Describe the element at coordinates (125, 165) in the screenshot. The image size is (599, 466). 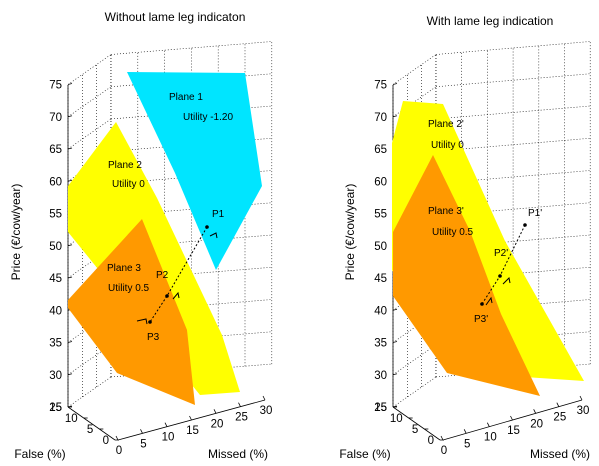
I see `plane-name-label: Plane 2` at that location.